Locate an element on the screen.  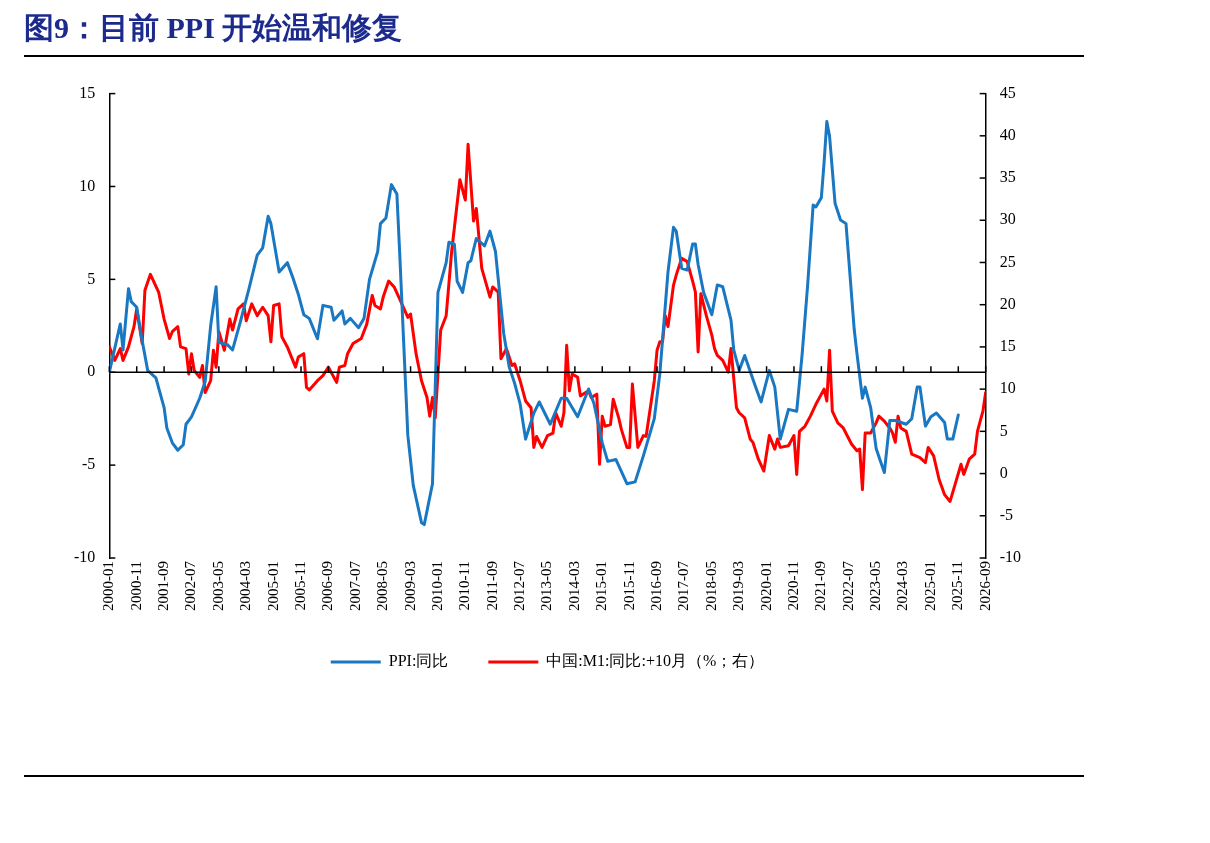
y-tick-label: 10 is located at coordinates (87, 185).